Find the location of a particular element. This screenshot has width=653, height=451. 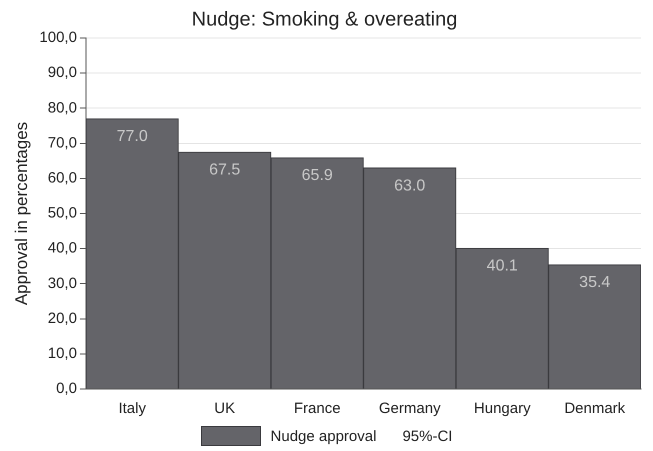

y-tick-label: 30,0 is located at coordinates (62, 283).